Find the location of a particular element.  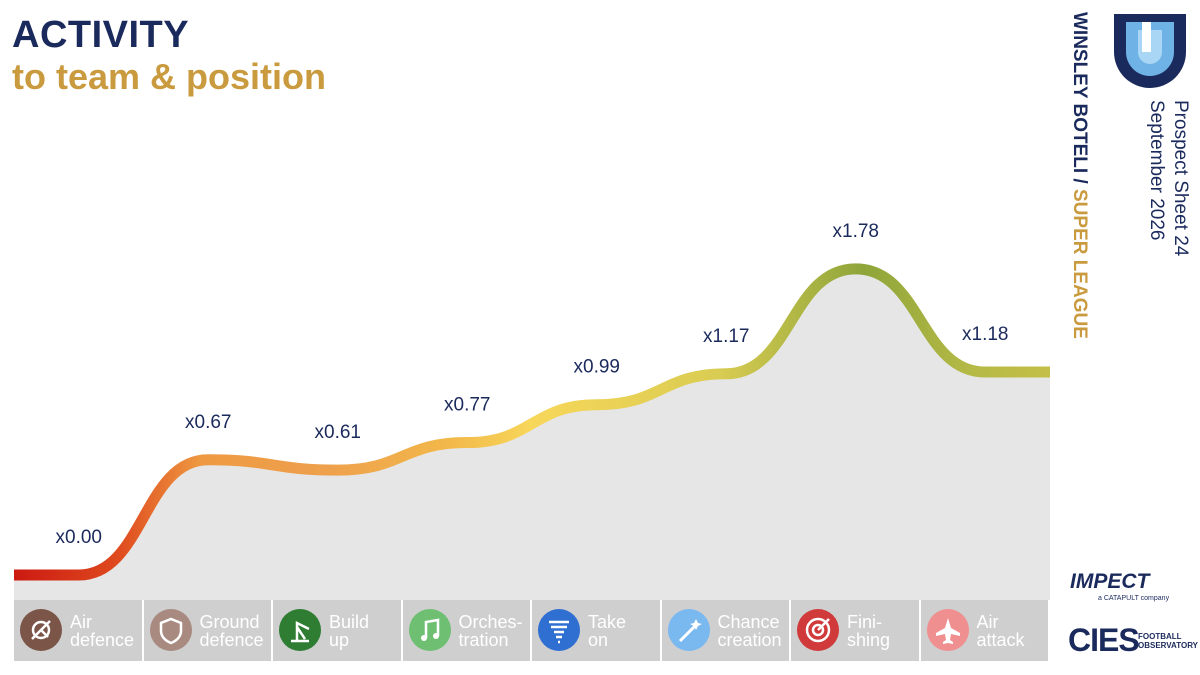

data-label: x0.67 is located at coordinates (208, 422).